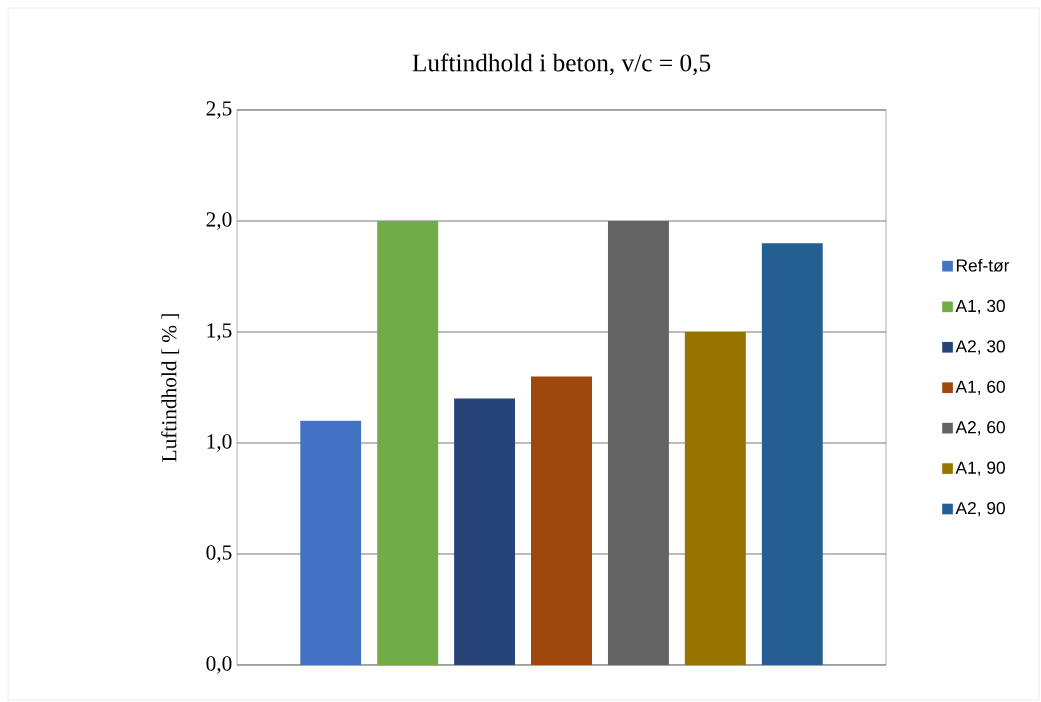 This screenshot has width=1041, height=702. I want to click on y-axis-title: Luftindhold [ % ], so click(170, 388).